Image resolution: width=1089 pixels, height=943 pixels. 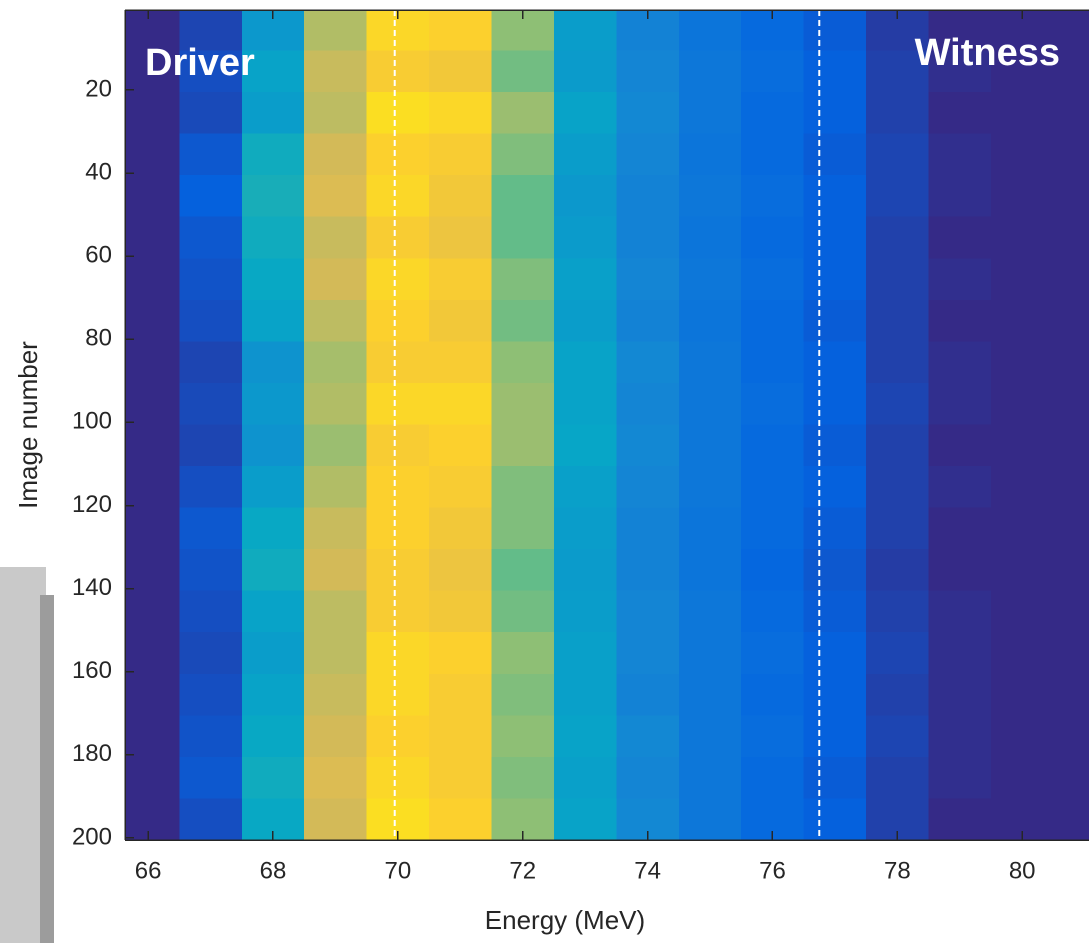 What do you see at coordinates (92, 753) in the screenshot?
I see `y-tick-label: 180` at bounding box center [92, 753].